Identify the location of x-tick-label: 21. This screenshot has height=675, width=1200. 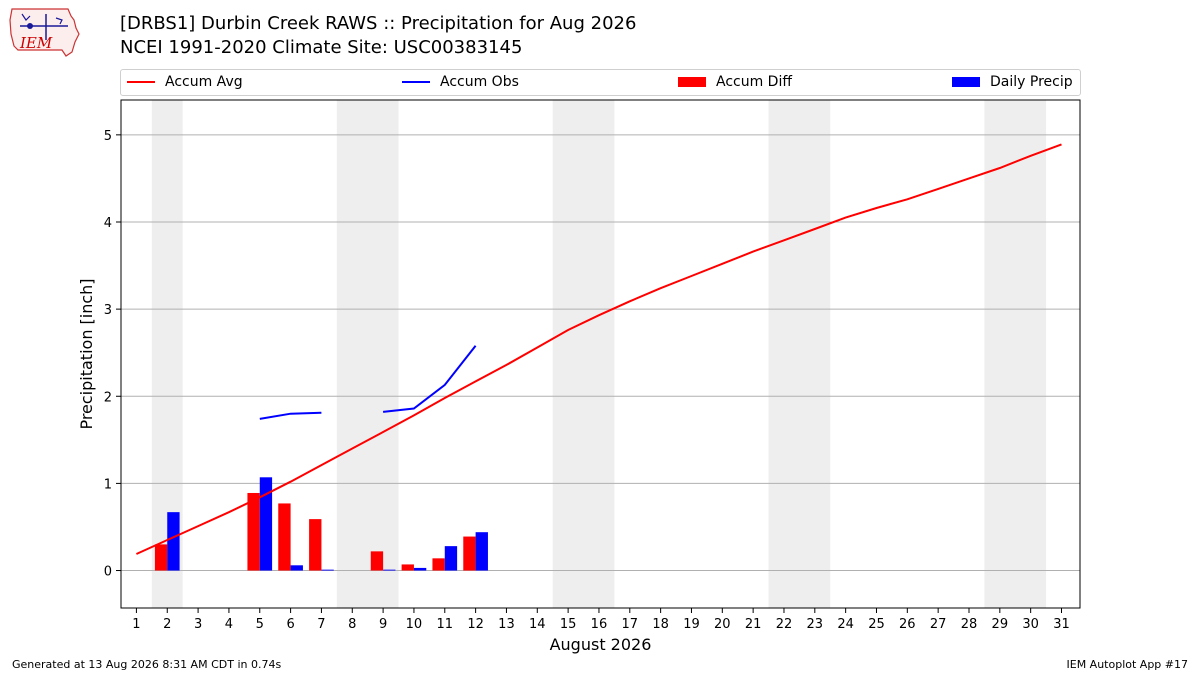
(753, 624).